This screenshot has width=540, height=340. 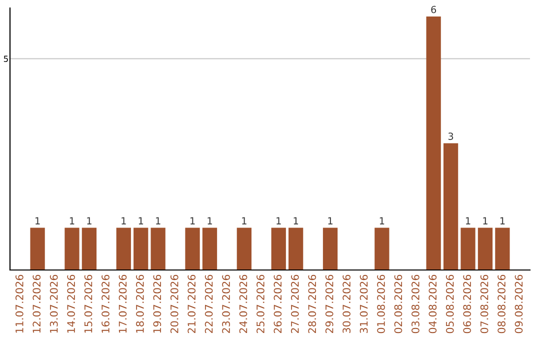 I want to click on x-tick-label: 30.07.2026, so click(x=346, y=304).